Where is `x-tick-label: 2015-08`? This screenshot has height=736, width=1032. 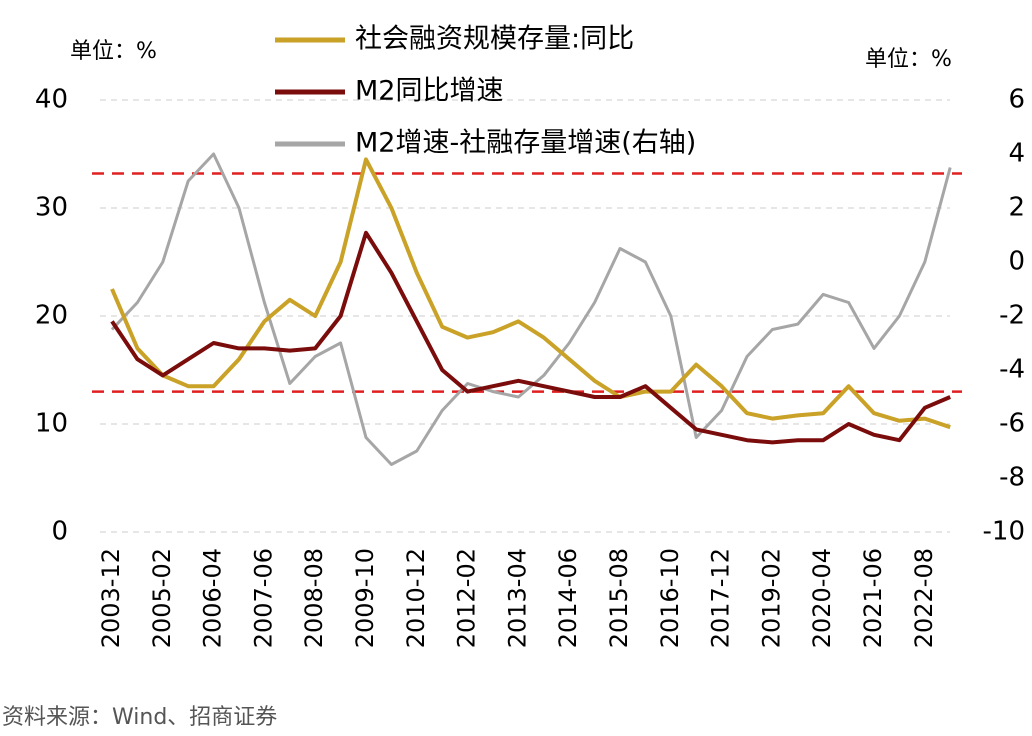
x-tick-label: 2015-08 is located at coordinates (619, 598).